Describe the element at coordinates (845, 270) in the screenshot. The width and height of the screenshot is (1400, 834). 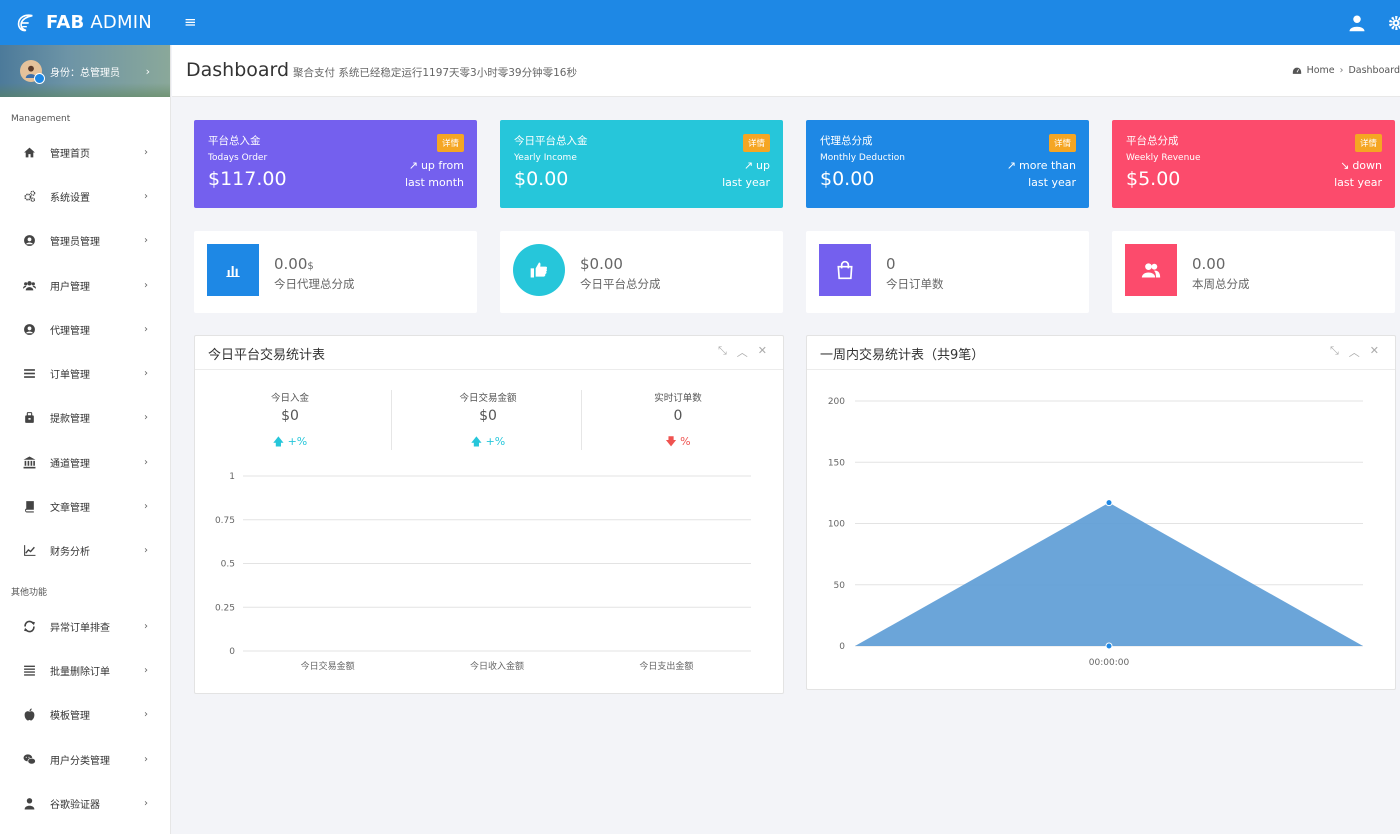
I see `shopping-bag-icon` at that location.